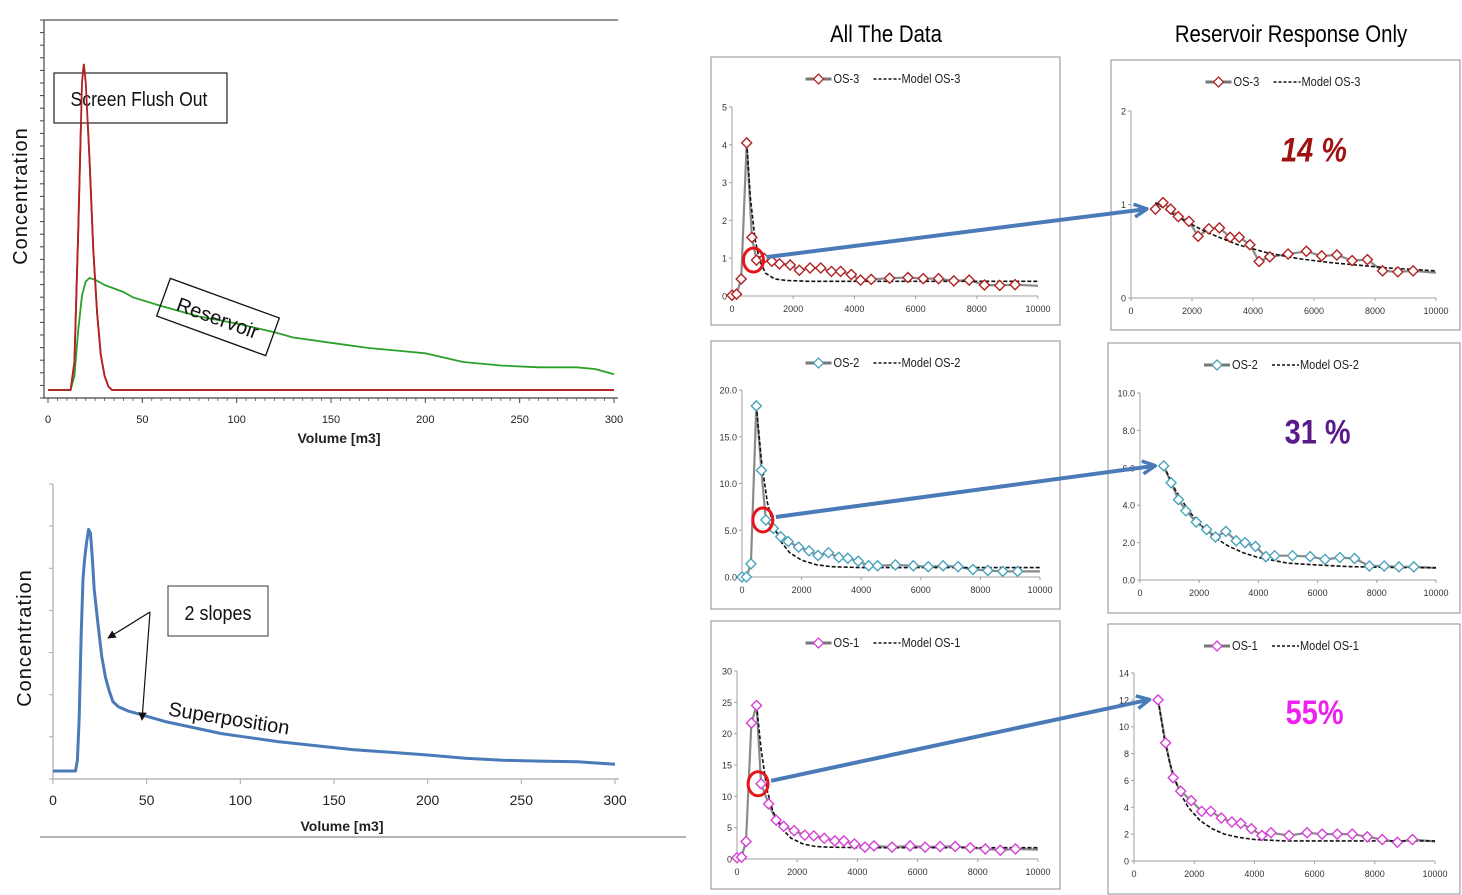 This screenshot has width=1462, height=895. Describe the element at coordinates (727, 766) in the screenshot. I see `y-tick-label: 15` at that location.